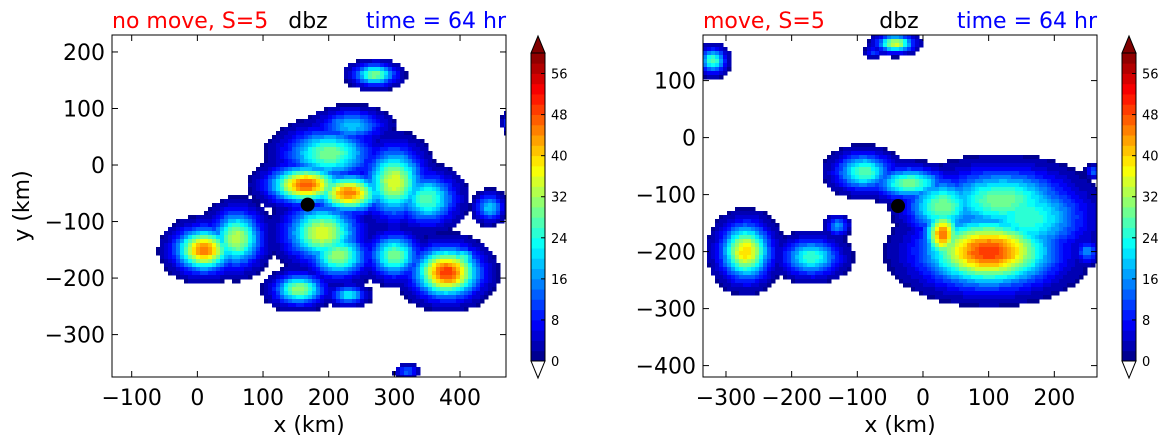 The image size is (1169, 447). I want to click on left-colorbar-tick-label: 0, so click(555, 362).